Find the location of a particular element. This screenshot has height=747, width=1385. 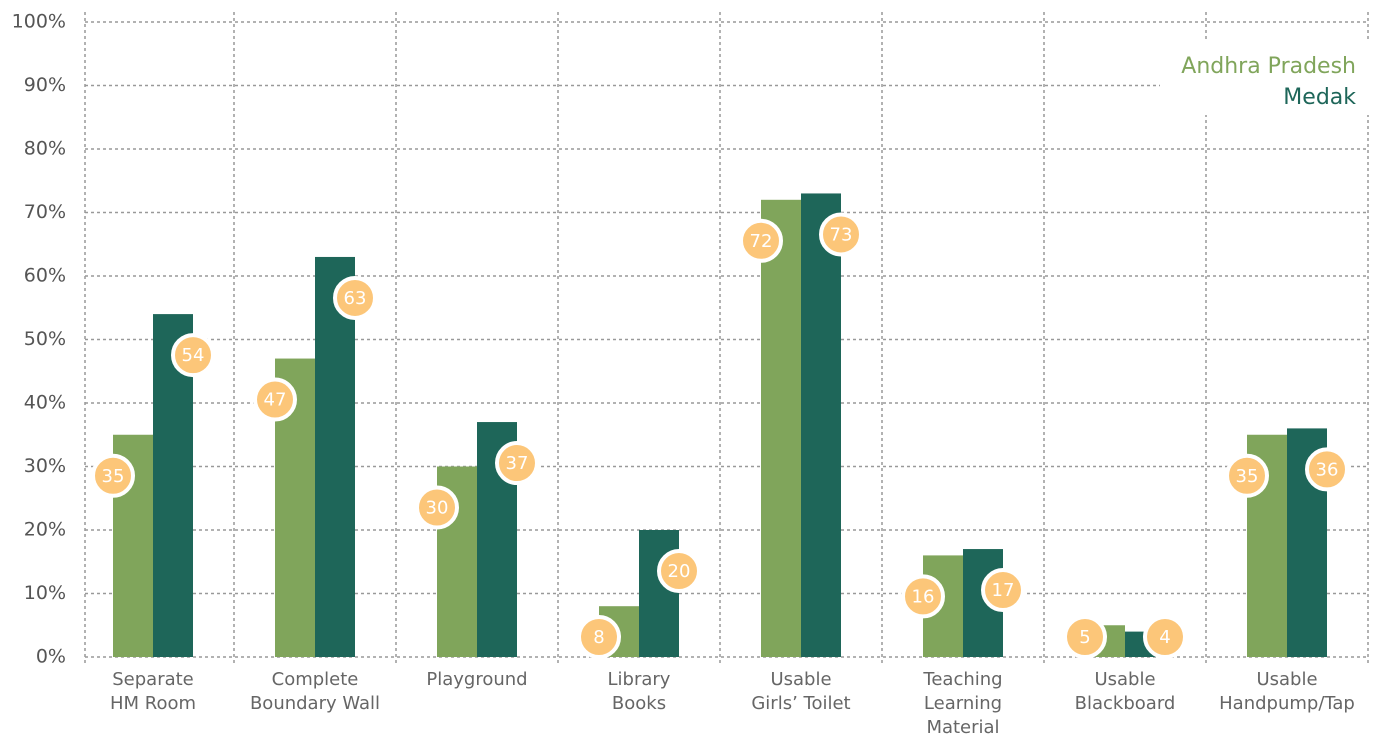

x-tick-label: Playground is located at coordinates (477, 679).